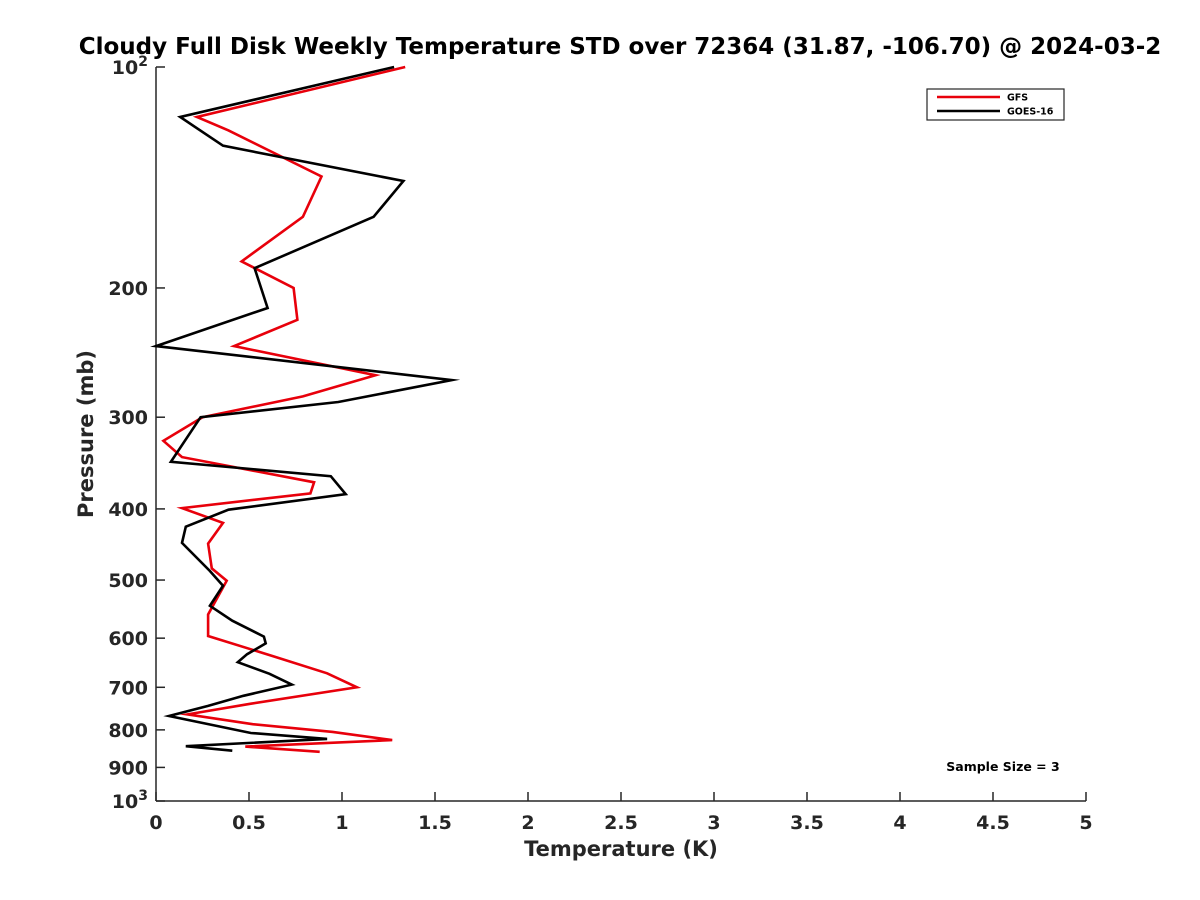 This screenshot has width=1200, height=900. Describe the element at coordinates (621, 849) in the screenshot. I see `x-axis-label: Temperature (K)` at that location.